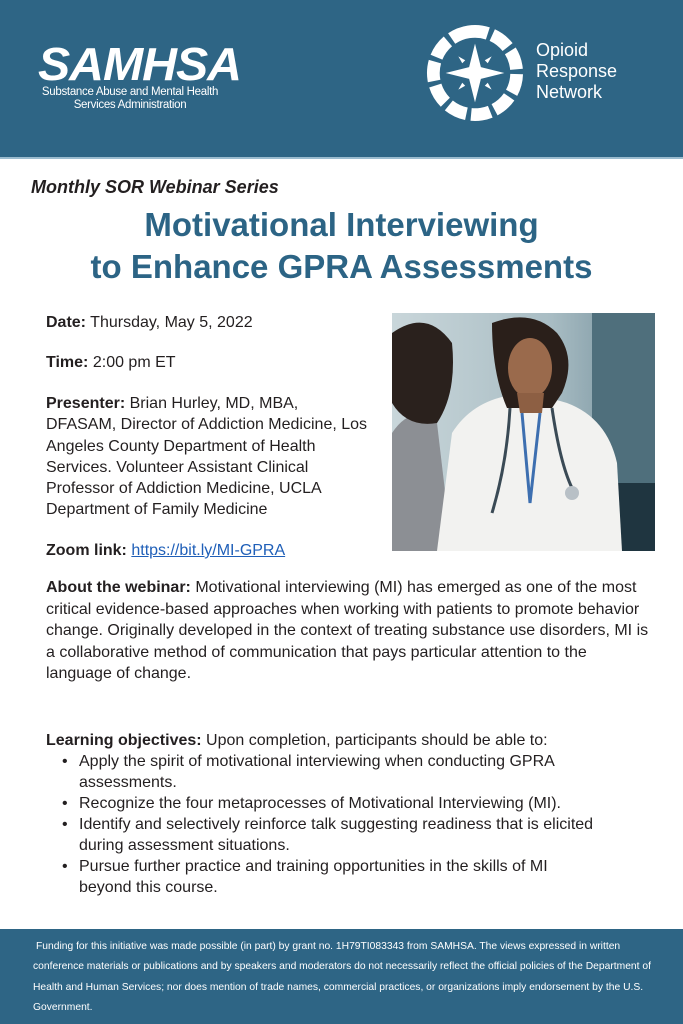 The width and height of the screenshot is (683, 1024). Describe the element at coordinates (523, 432) in the screenshot. I see `doctor-patient-photo` at that location.